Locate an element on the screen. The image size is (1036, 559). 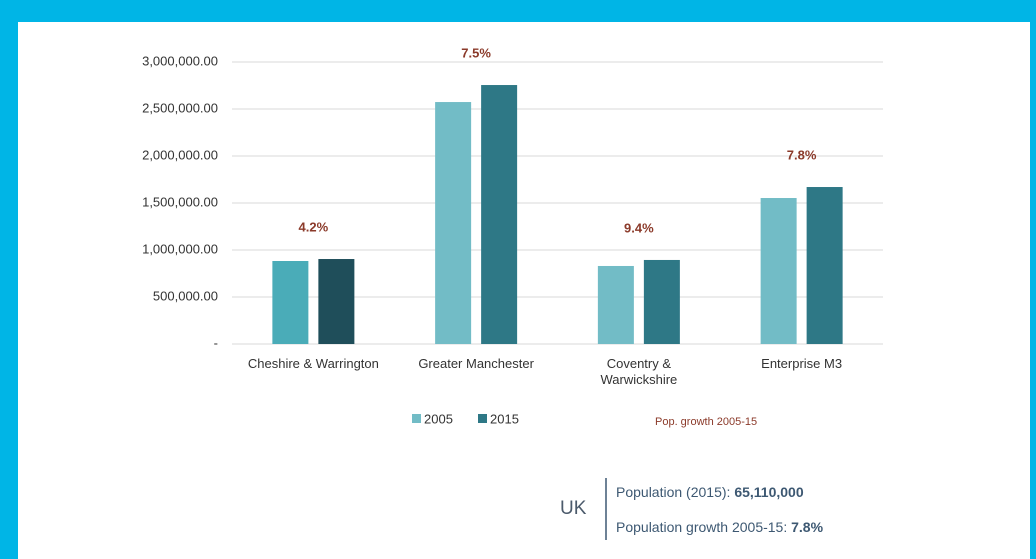
growth-label: 9.4% is located at coordinates (639, 227).